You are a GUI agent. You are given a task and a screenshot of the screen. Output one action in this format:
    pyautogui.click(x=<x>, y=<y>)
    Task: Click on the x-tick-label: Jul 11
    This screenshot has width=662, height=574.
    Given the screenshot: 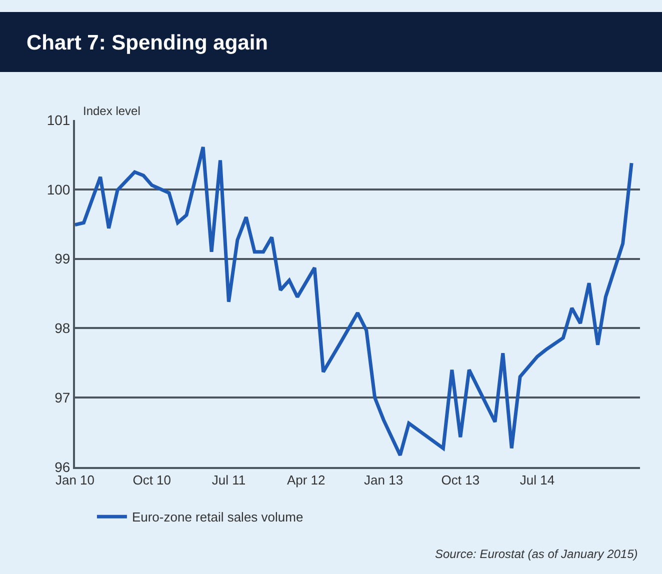 What is the action you would take?
    pyautogui.click(x=229, y=480)
    